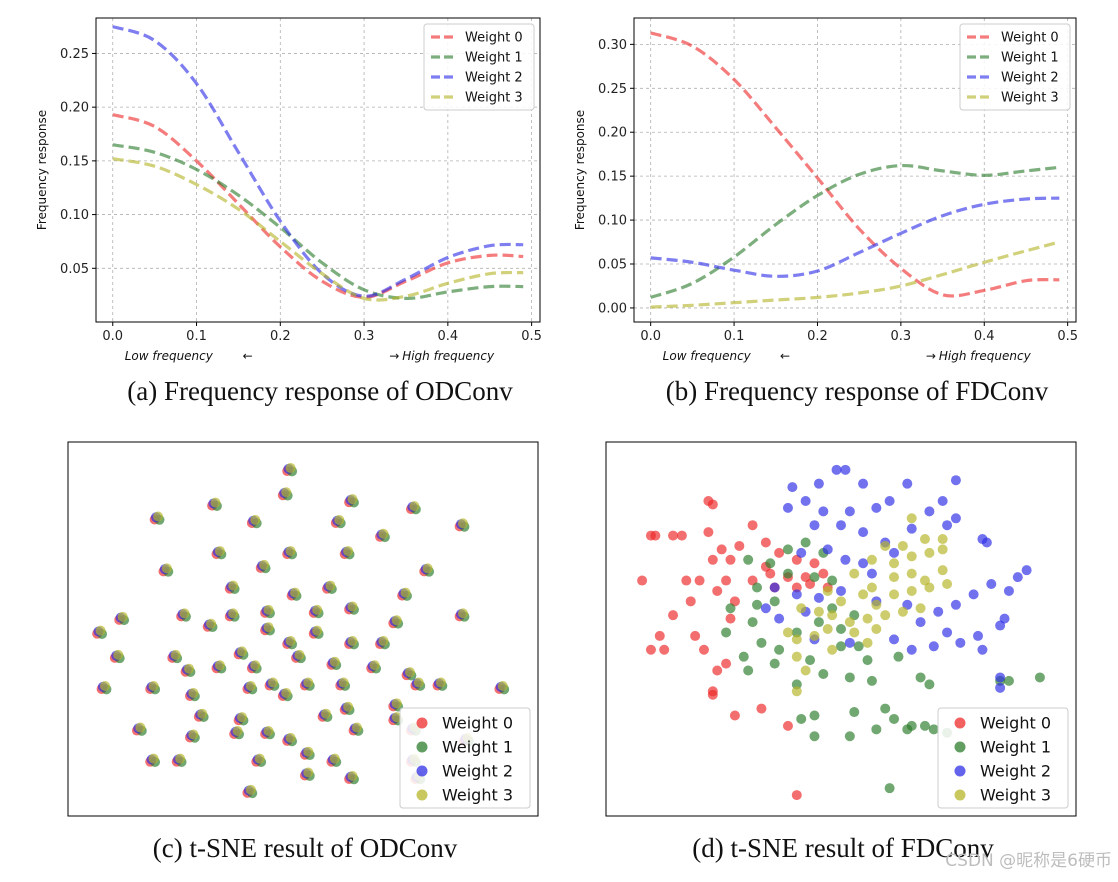 The image size is (1118, 882). Describe the element at coordinates (320, 391) in the screenshot. I see `panel-caption: (a) Frequency response of ODConv` at that location.